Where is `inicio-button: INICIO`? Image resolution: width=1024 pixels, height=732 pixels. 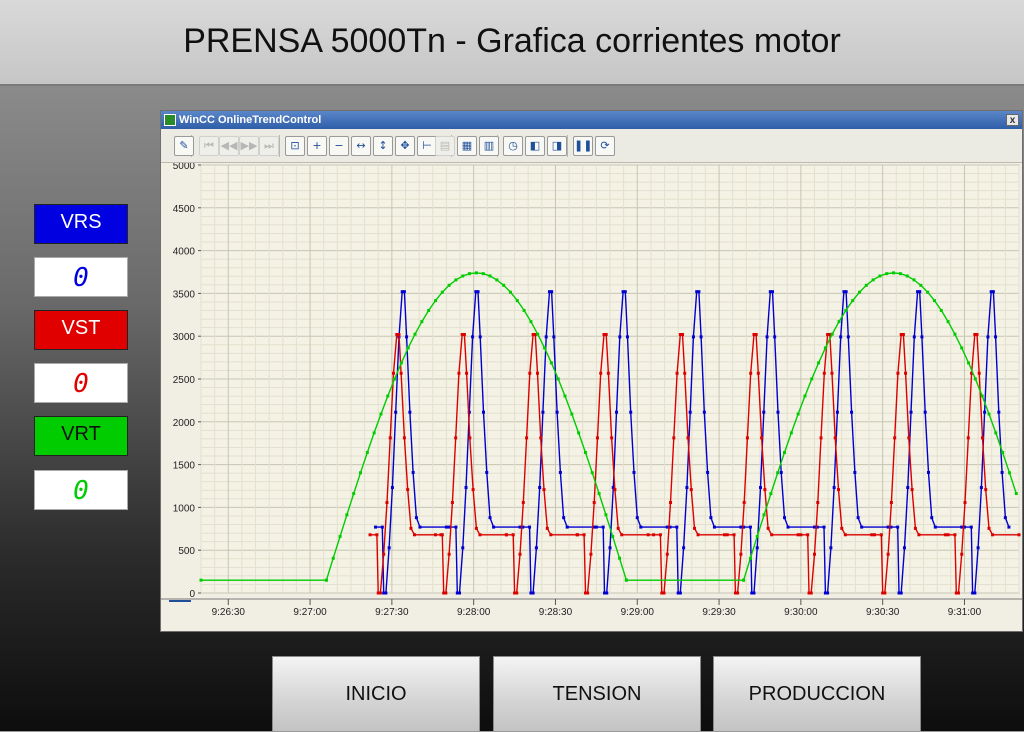 inicio-button: INICIO is located at coordinates (376, 693).